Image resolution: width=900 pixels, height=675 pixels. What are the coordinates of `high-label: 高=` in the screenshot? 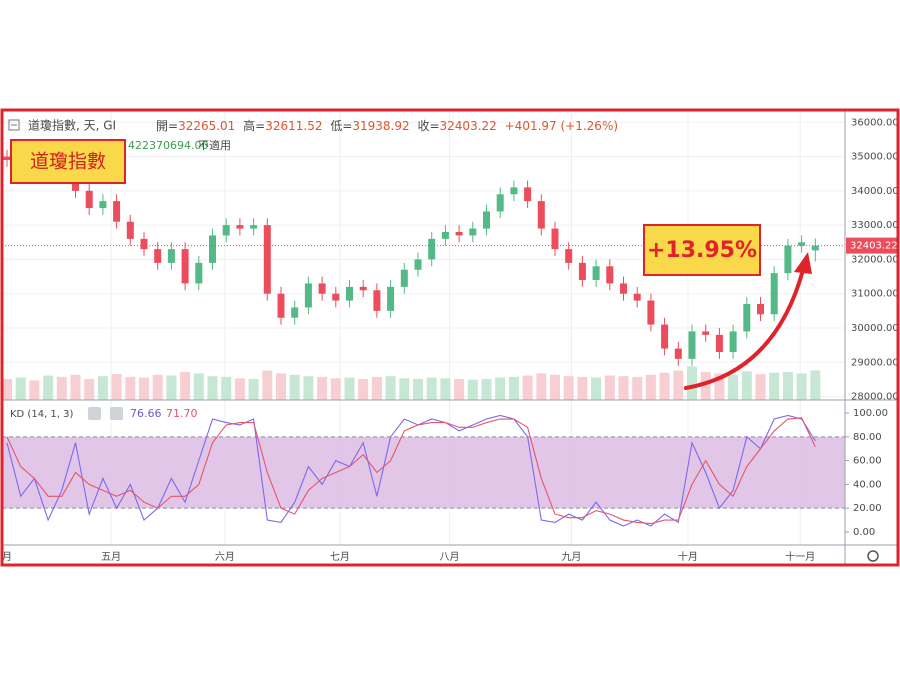 It's located at (254, 125).